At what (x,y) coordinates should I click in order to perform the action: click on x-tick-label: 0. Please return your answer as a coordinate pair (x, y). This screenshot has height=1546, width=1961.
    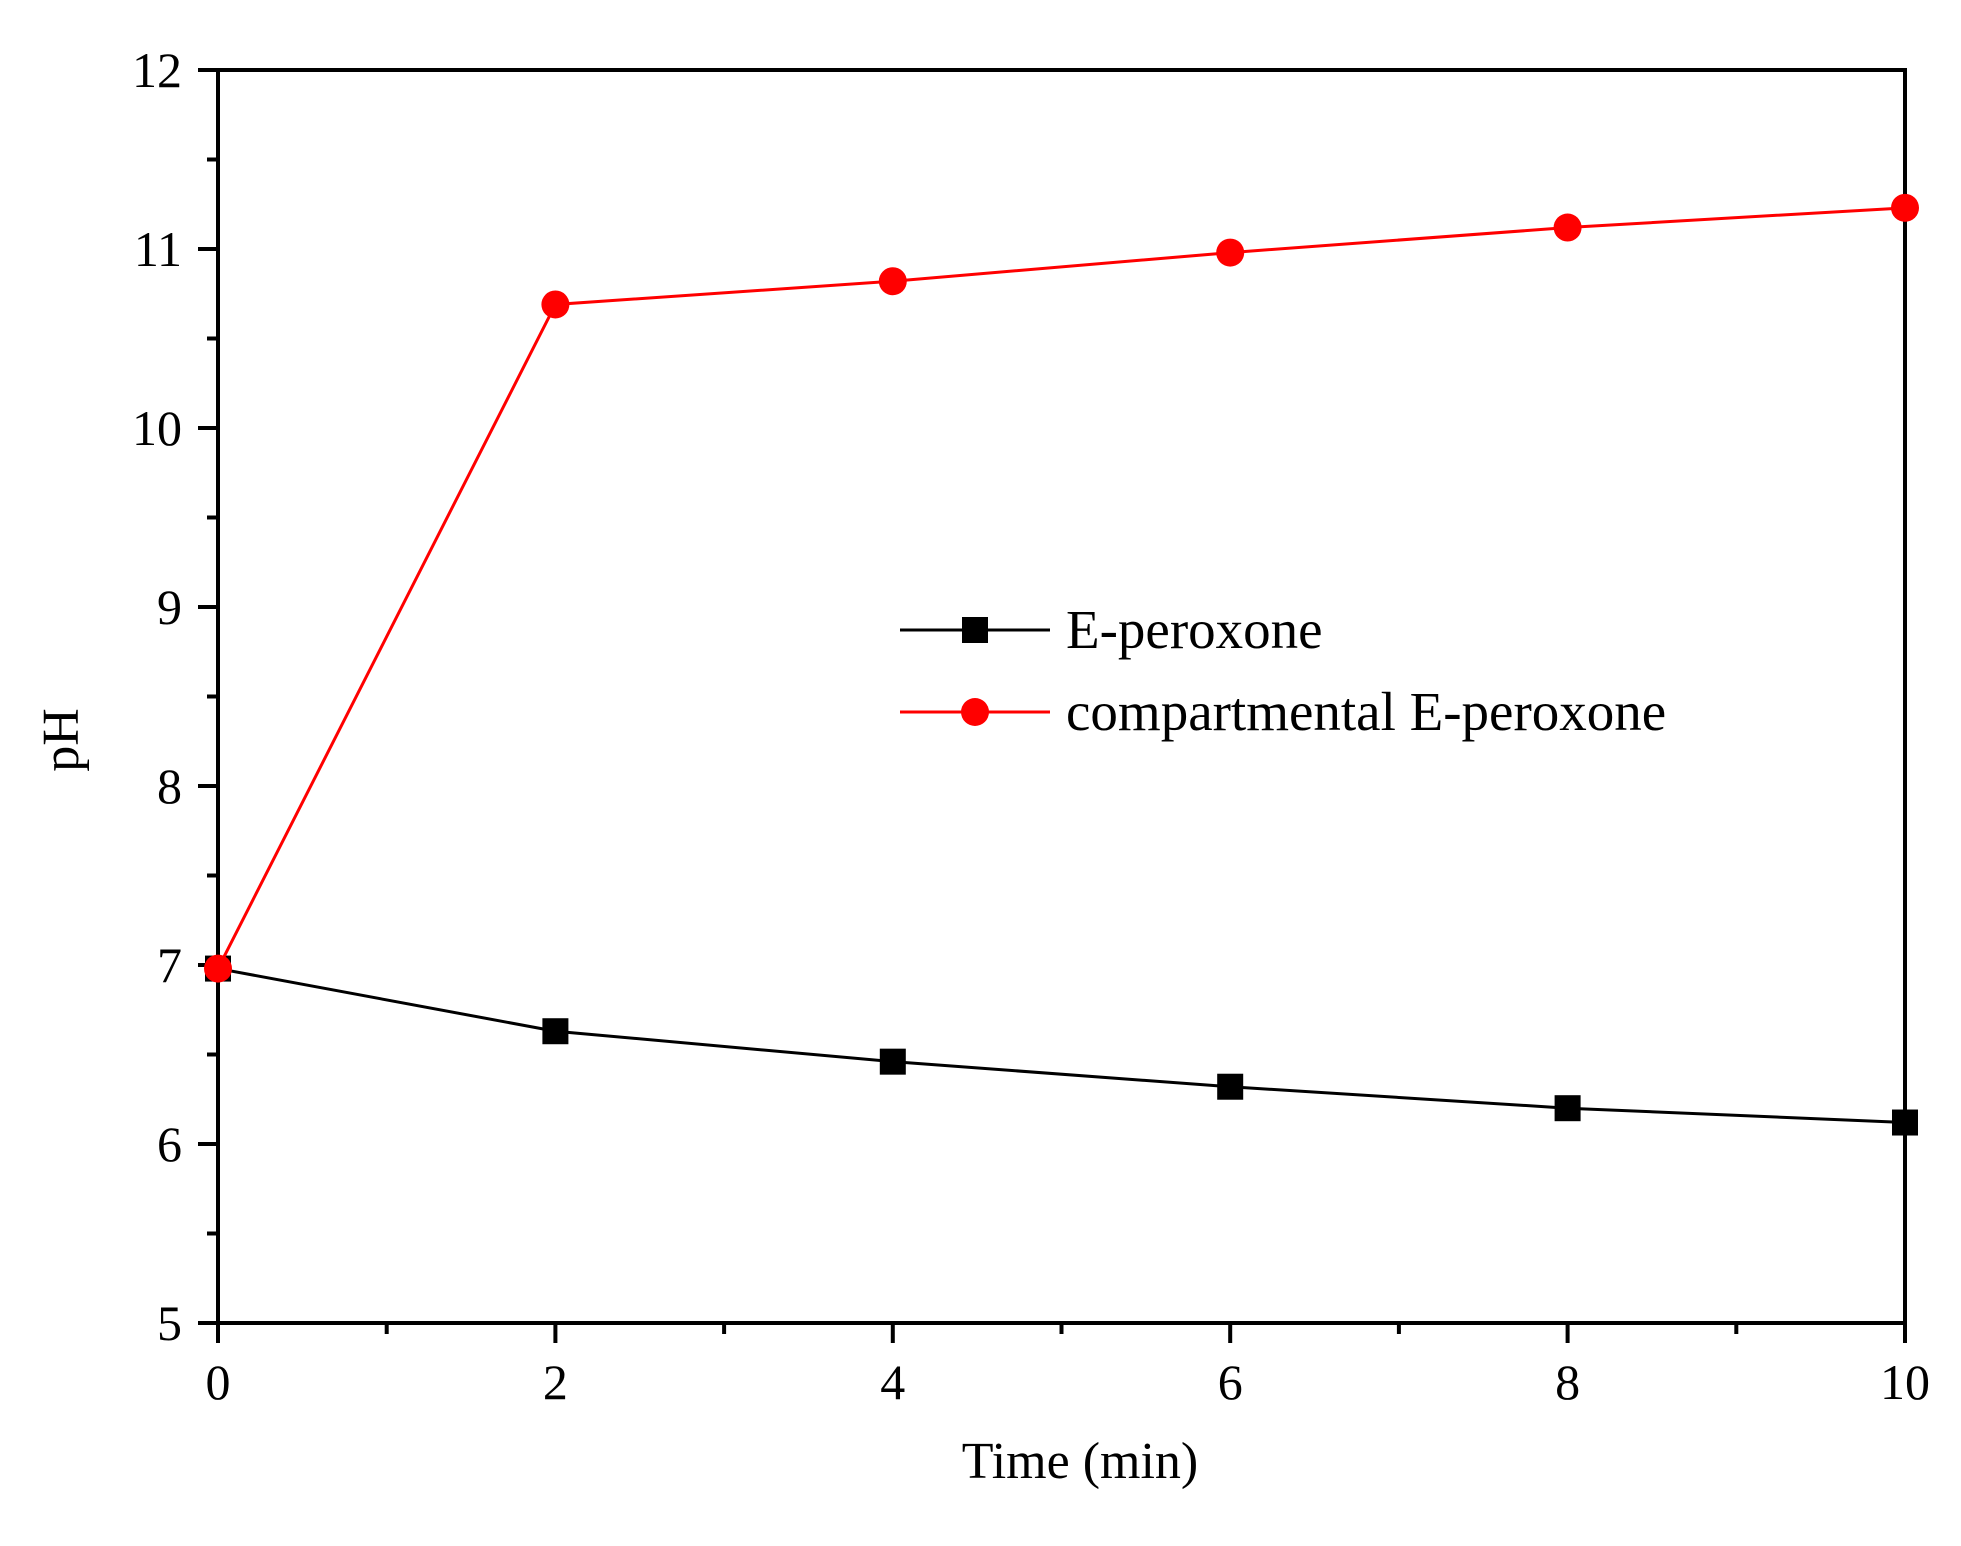
    Looking at the image, I should click on (218, 1382).